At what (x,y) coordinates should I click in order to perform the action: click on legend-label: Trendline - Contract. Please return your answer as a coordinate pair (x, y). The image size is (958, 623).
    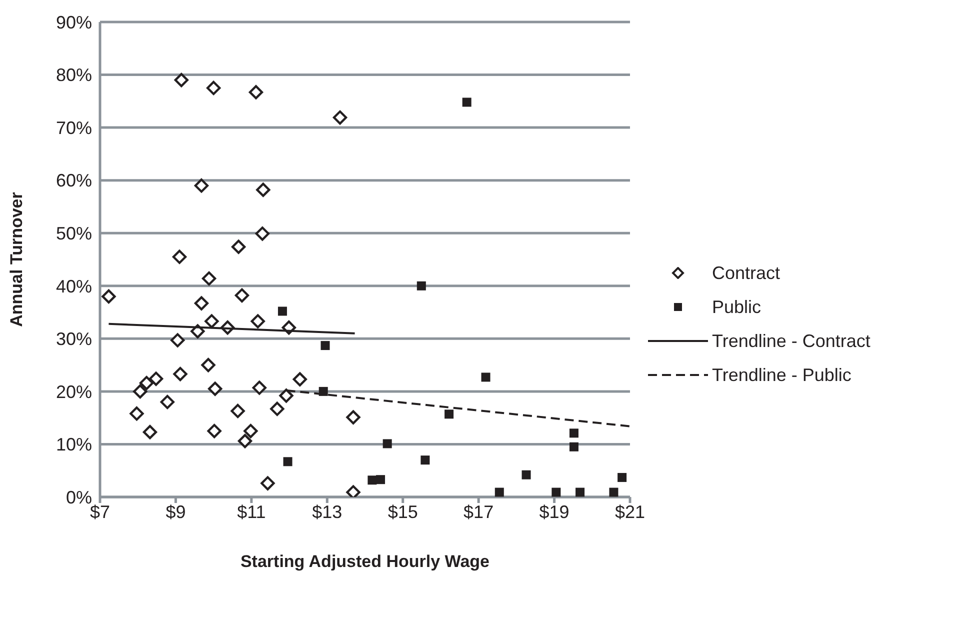
    Looking at the image, I should click on (791, 341).